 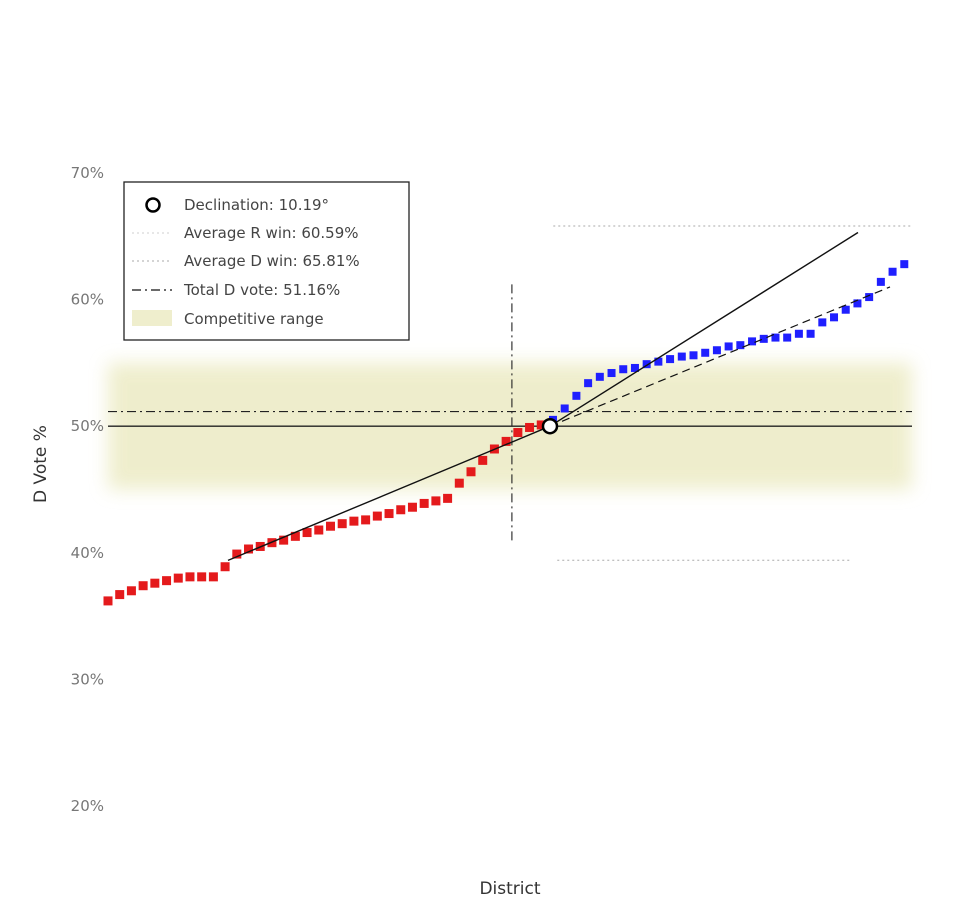 I want to click on y-axis-title: D Vote %, so click(x=41, y=464).